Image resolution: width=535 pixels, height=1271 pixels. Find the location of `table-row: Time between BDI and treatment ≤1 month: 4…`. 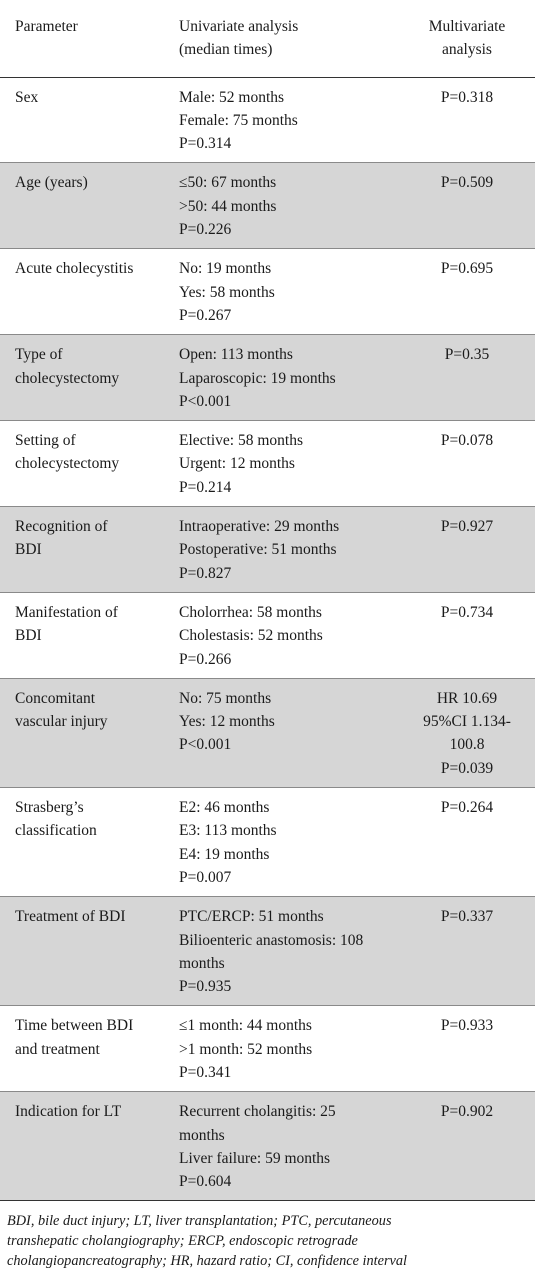

table-row: Time between BDI and treatment ≤1 month: 4… is located at coordinates (267, 1049).